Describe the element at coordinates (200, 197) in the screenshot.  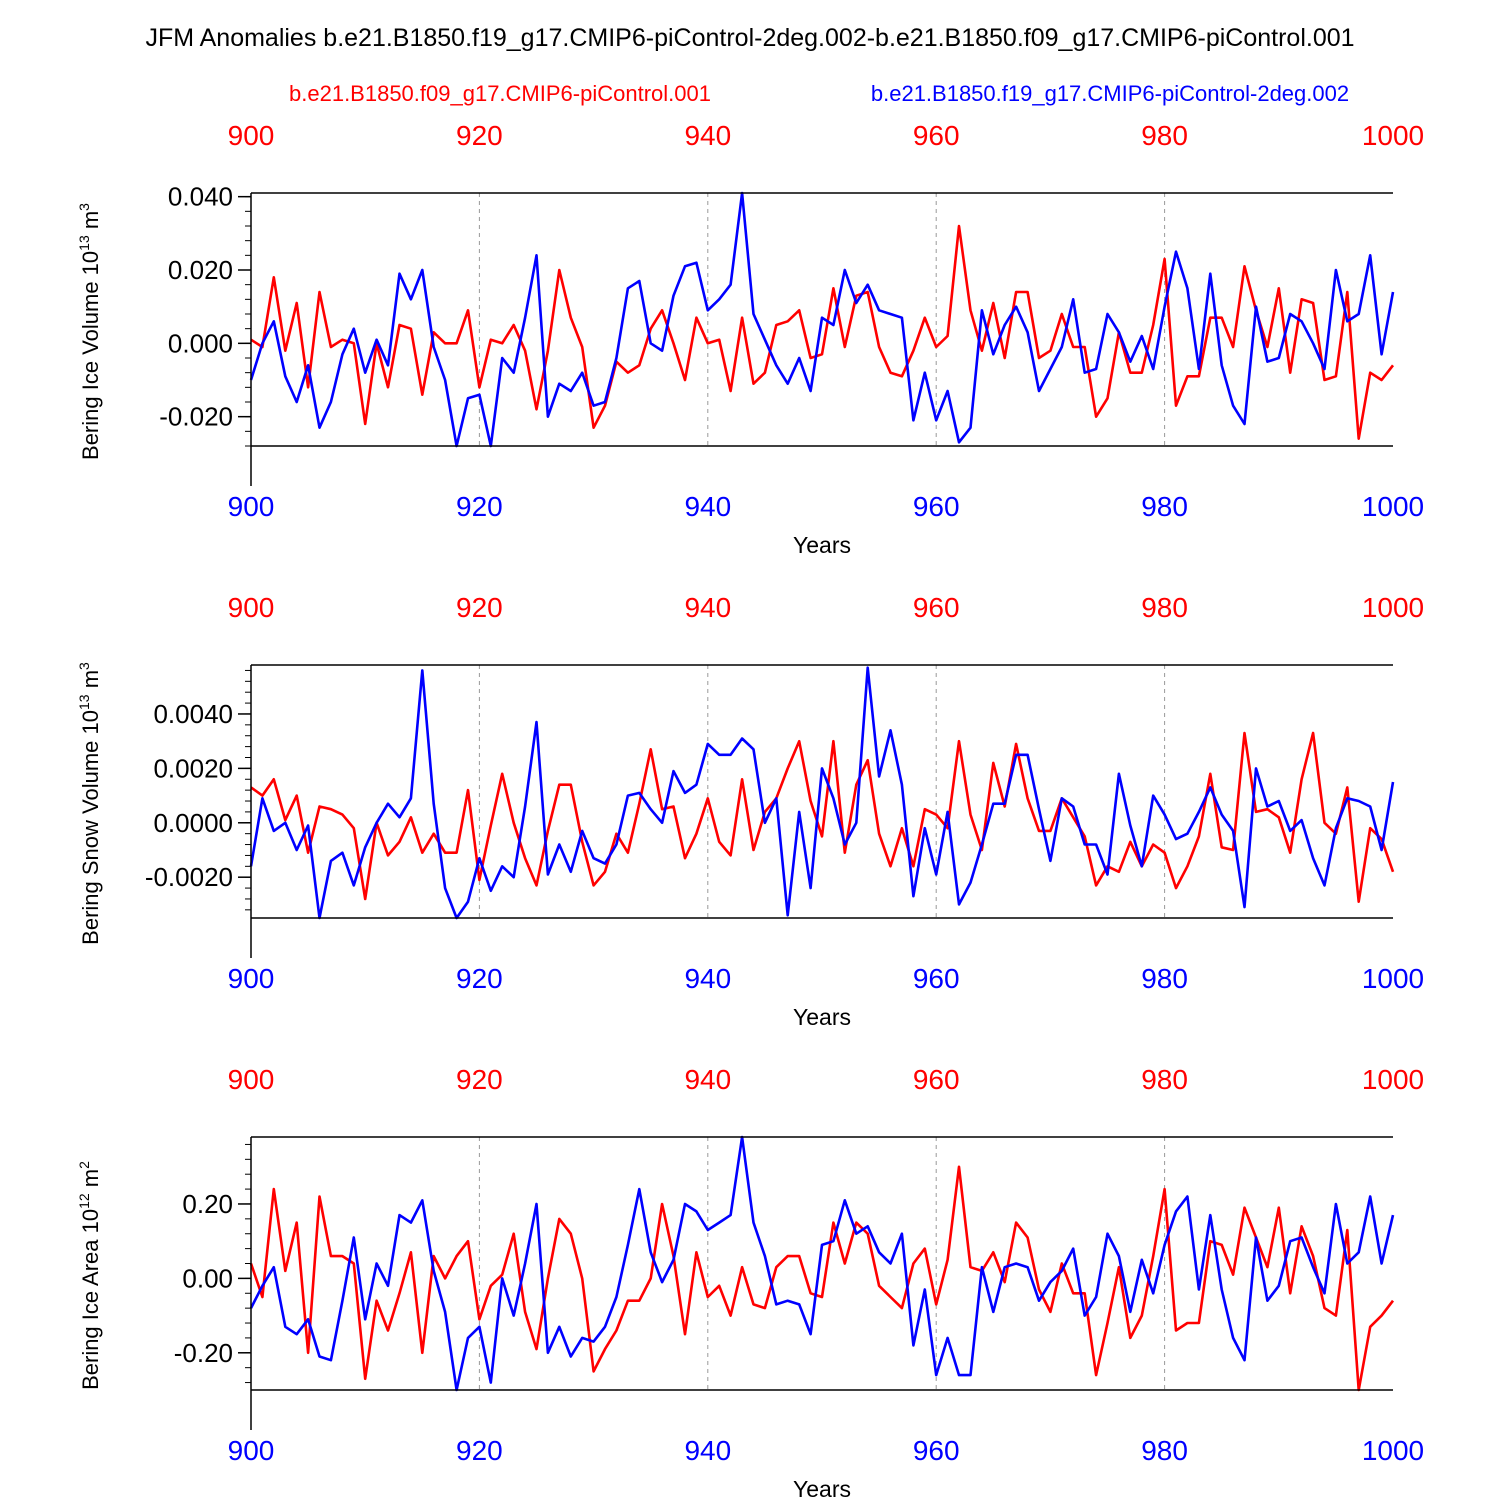
I see `y-tick-label: 0.040` at that location.